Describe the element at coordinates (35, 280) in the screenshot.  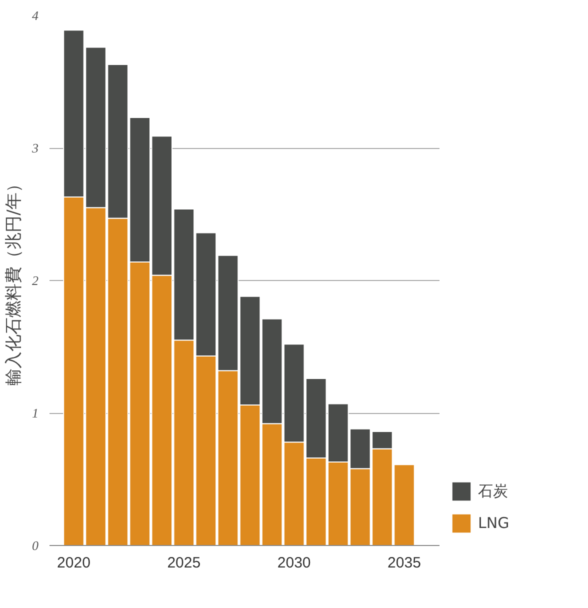
I see `y-tick-label: 2` at that location.